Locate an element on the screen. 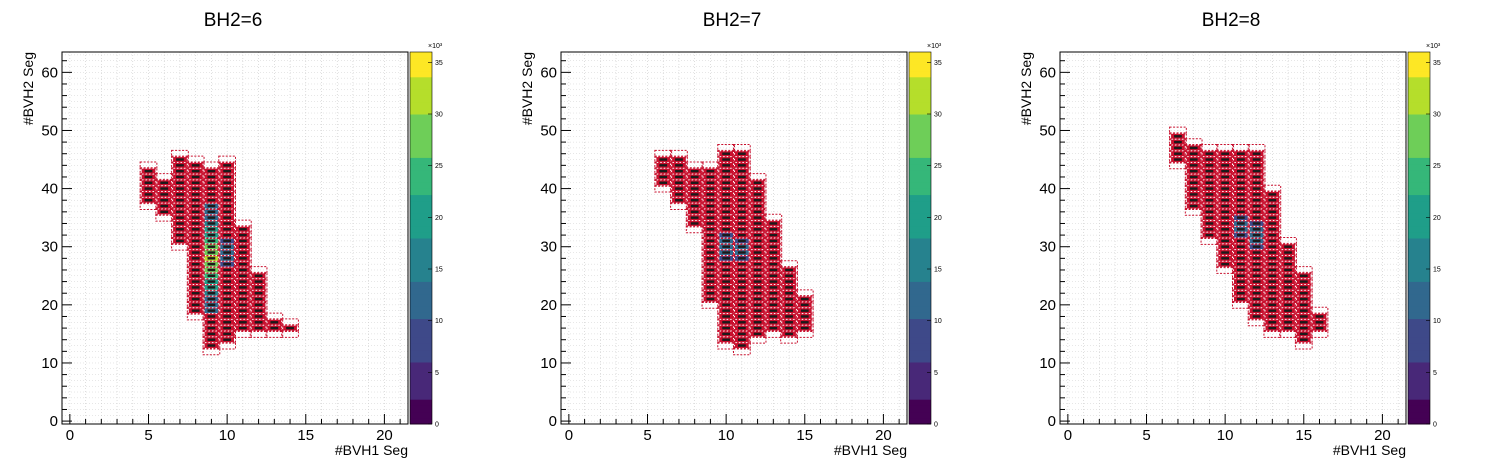  y-tick-label: 10 is located at coordinates (1047, 363).